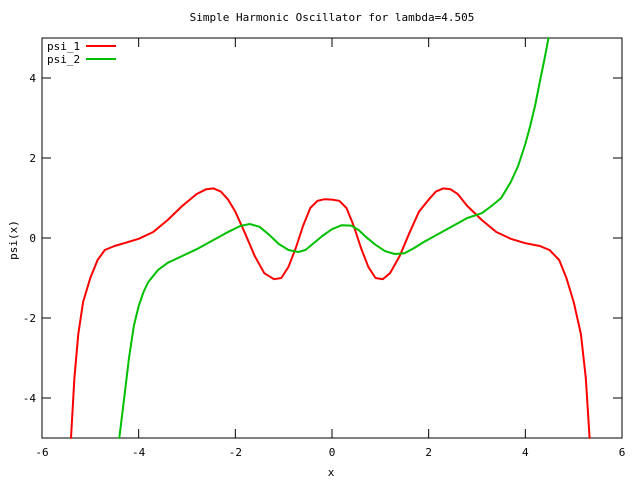 The image size is (640, 480). I want to click on x-tick-label: 6, so click(622, 452).